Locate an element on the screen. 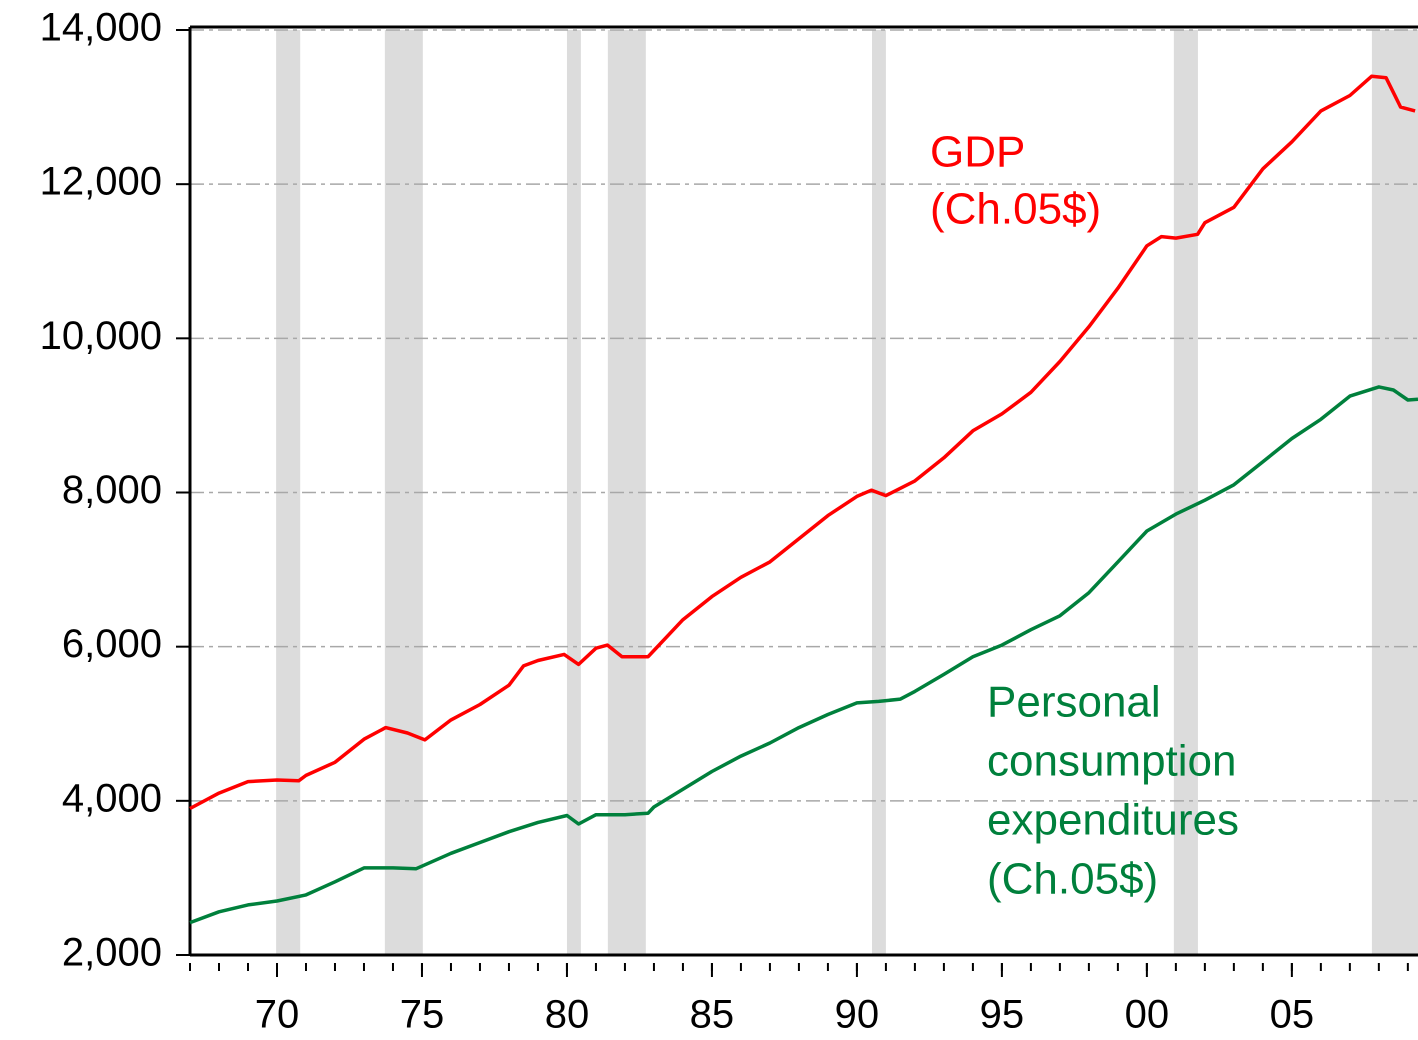 The width and height of the screenshot is (1418, 1040). x-tick-label: 90 is located at coordinates (857, 1015).